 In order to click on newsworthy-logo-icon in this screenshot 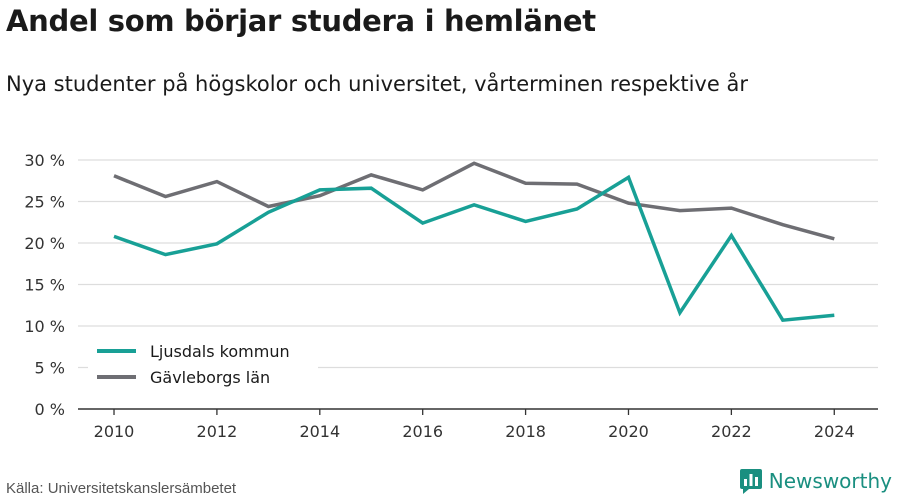, I will do `click(750, 481)`.